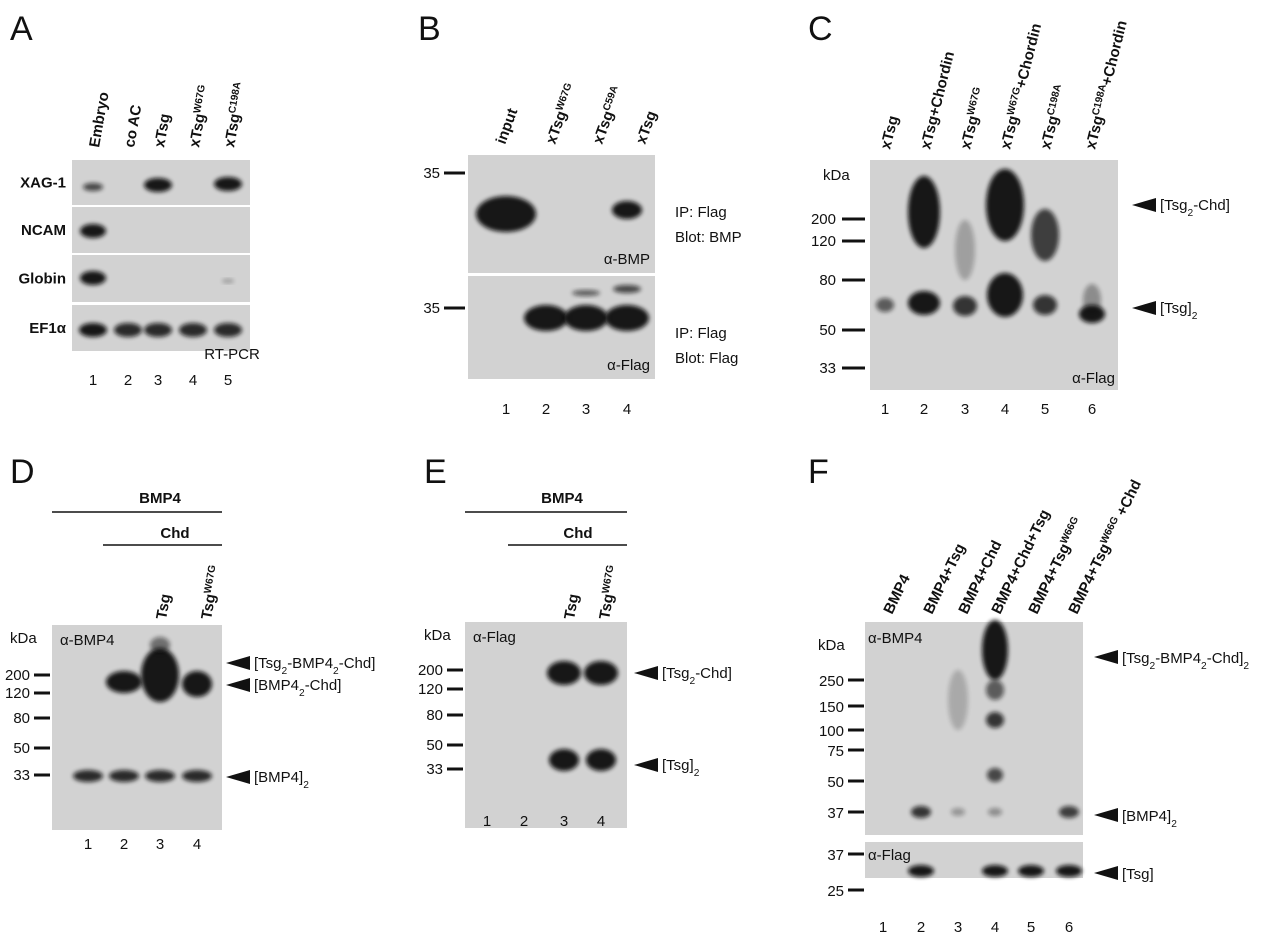 Image resolution: width=1280 pixels, height=944 pixels. Describe the element at coordinates (610, 97) in the screenshot. I see `label-sup: C59A` at that location.